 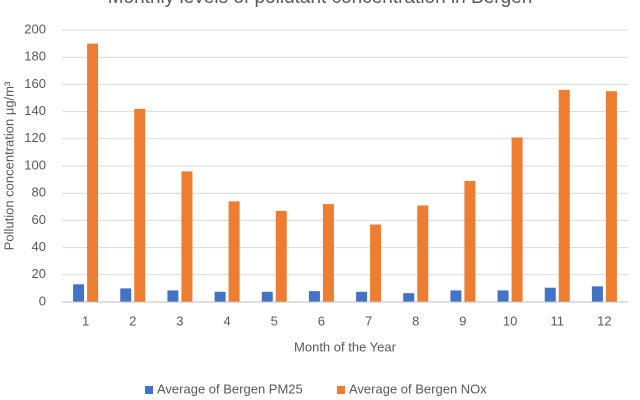 What do you see at coordinates (42, 300) in the screenshot?
I see `y-tick-label: 0` at bounding box center [42, 300].